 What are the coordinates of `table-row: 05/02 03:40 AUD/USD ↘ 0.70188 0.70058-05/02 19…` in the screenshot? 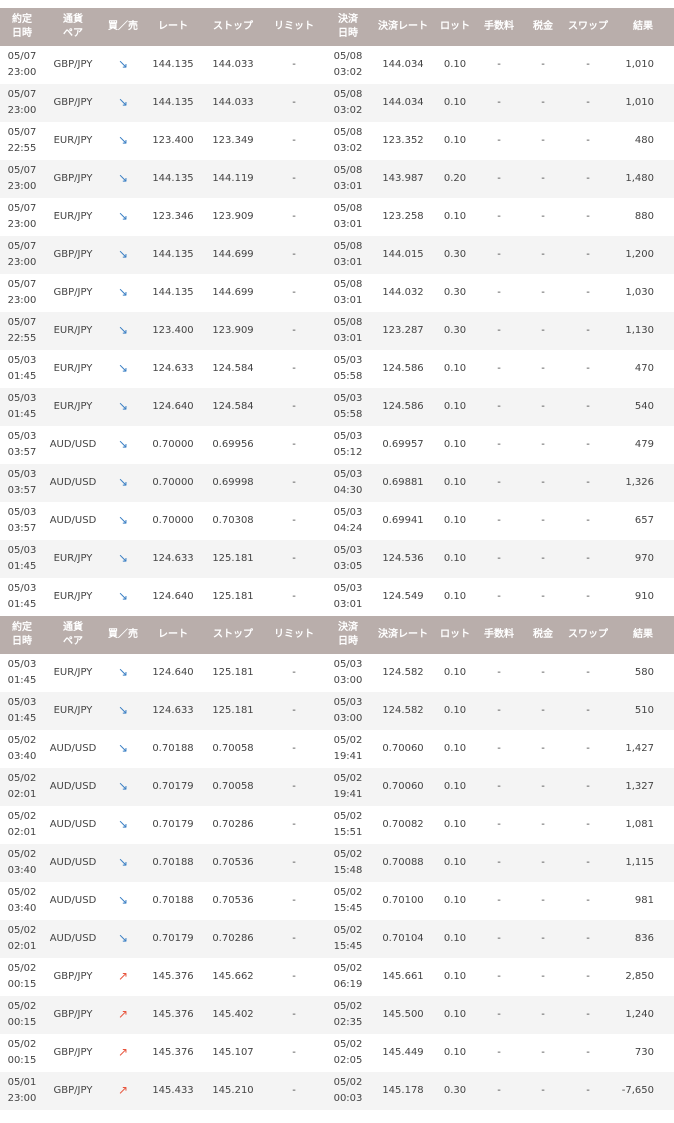 It's located at (337, 749).